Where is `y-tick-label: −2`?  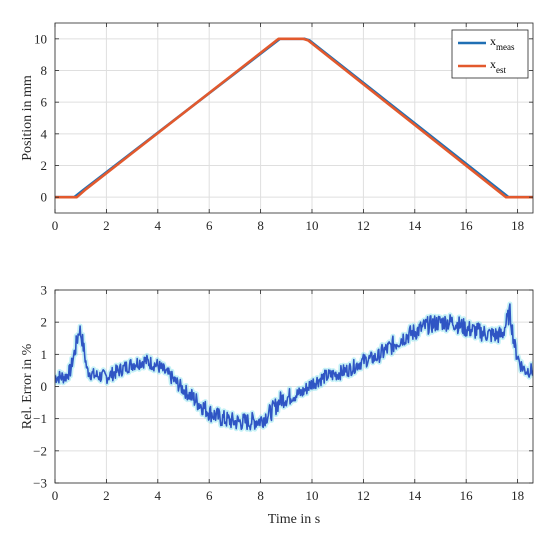
y-tick-label: −2 is located at coordinates (40, 450).